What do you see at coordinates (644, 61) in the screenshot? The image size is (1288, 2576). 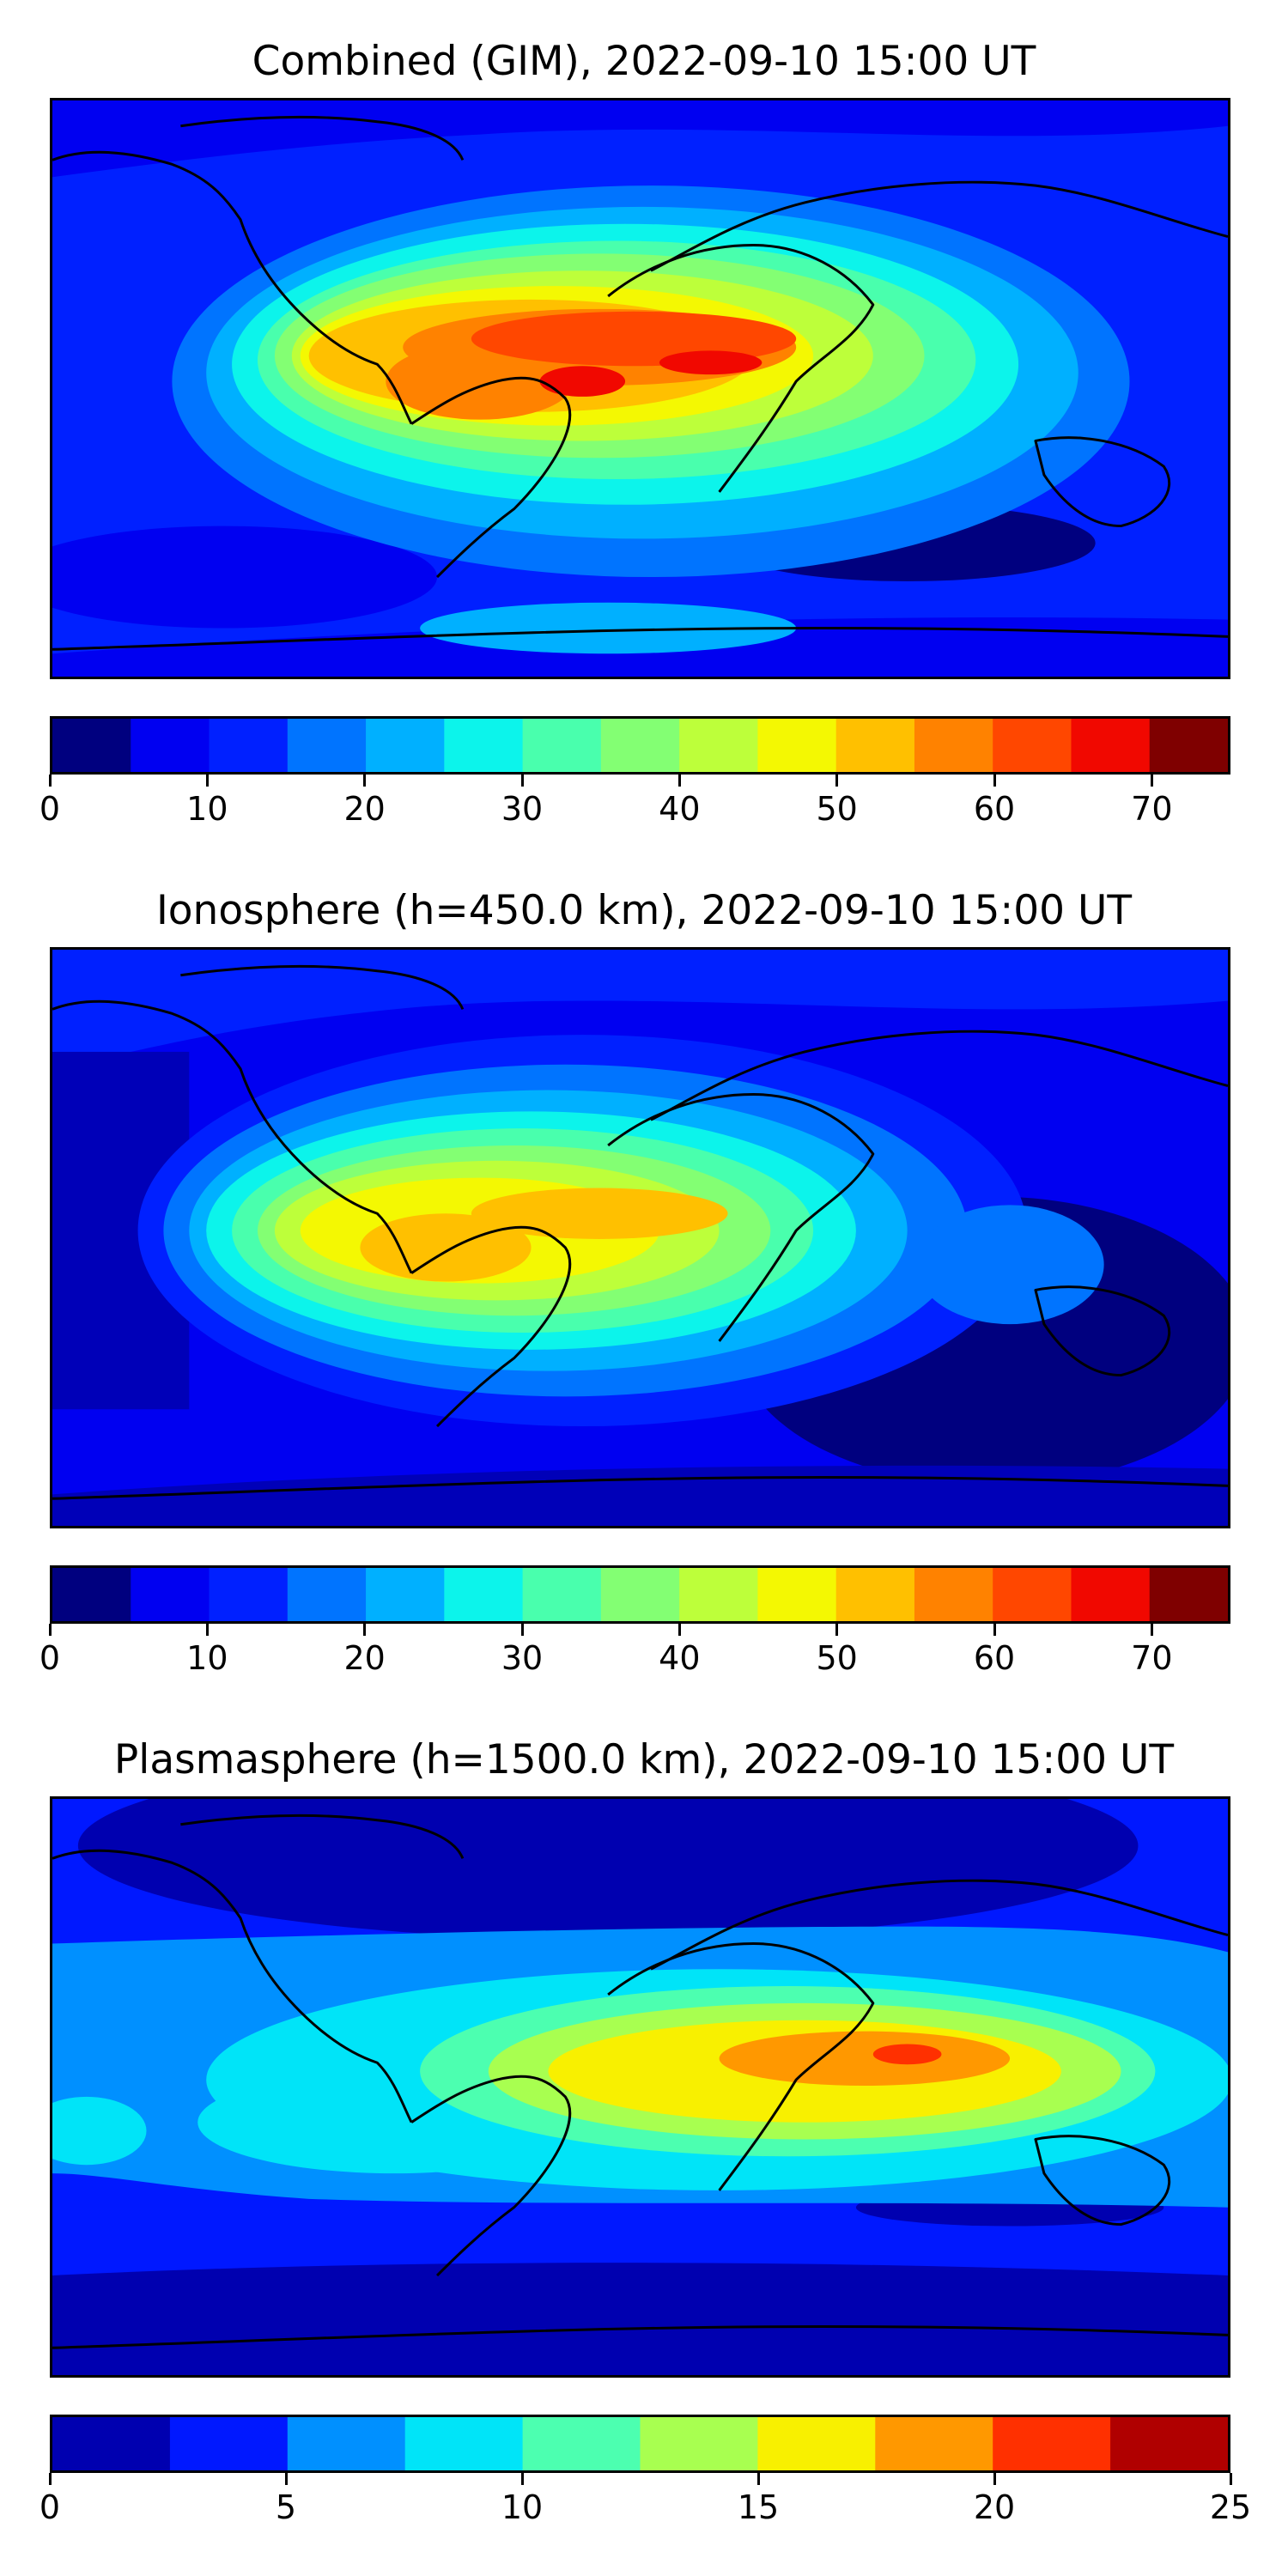 I see `panel-title-combined: Combined (GIM), 2022-09-10 15:00 UT` at bounding box center [644, 61].